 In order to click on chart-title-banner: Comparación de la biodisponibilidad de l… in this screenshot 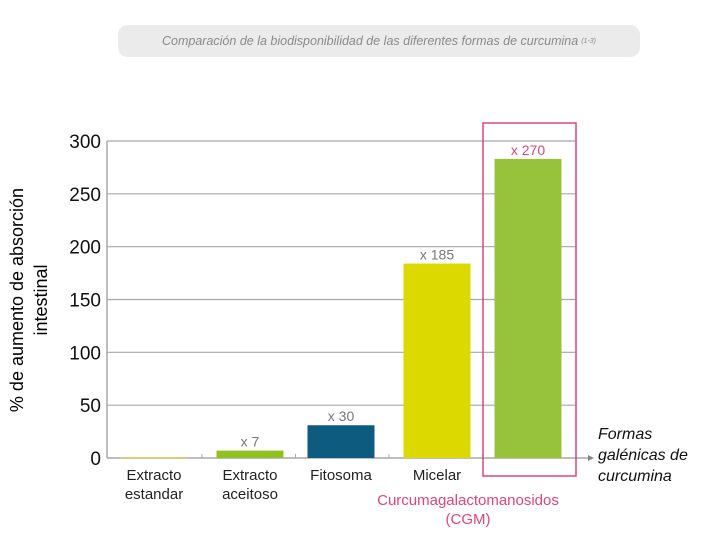, I will do `click(379, 41)`.